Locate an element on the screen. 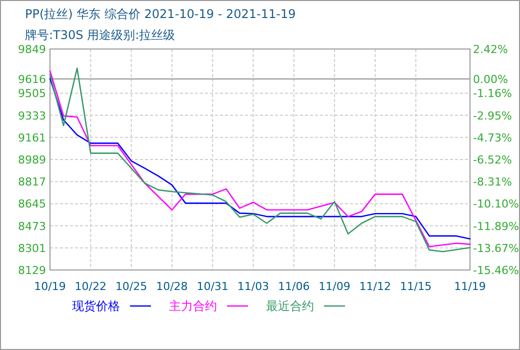 This screenshot has width=520, height=350. legend-label: 现货价格 is located at coordinates (96, 306).